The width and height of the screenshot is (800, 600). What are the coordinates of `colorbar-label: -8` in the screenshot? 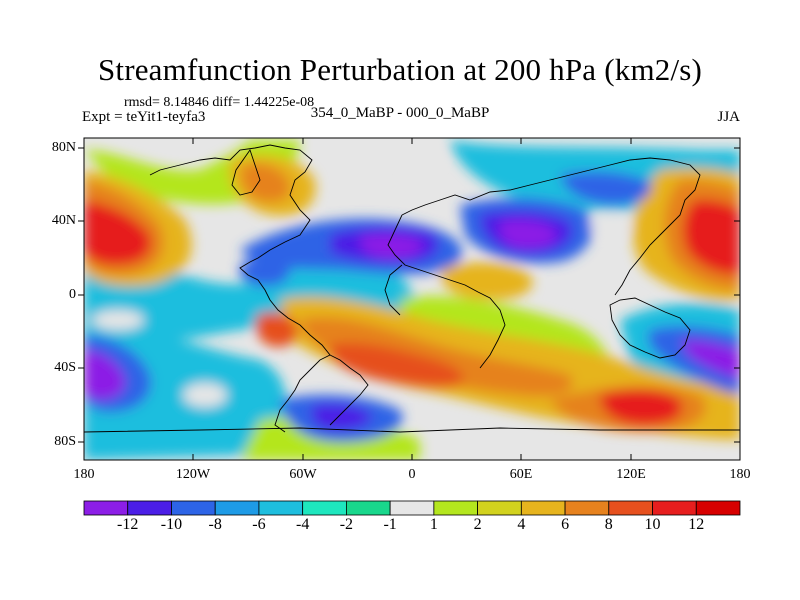 It's located at (215, 524).